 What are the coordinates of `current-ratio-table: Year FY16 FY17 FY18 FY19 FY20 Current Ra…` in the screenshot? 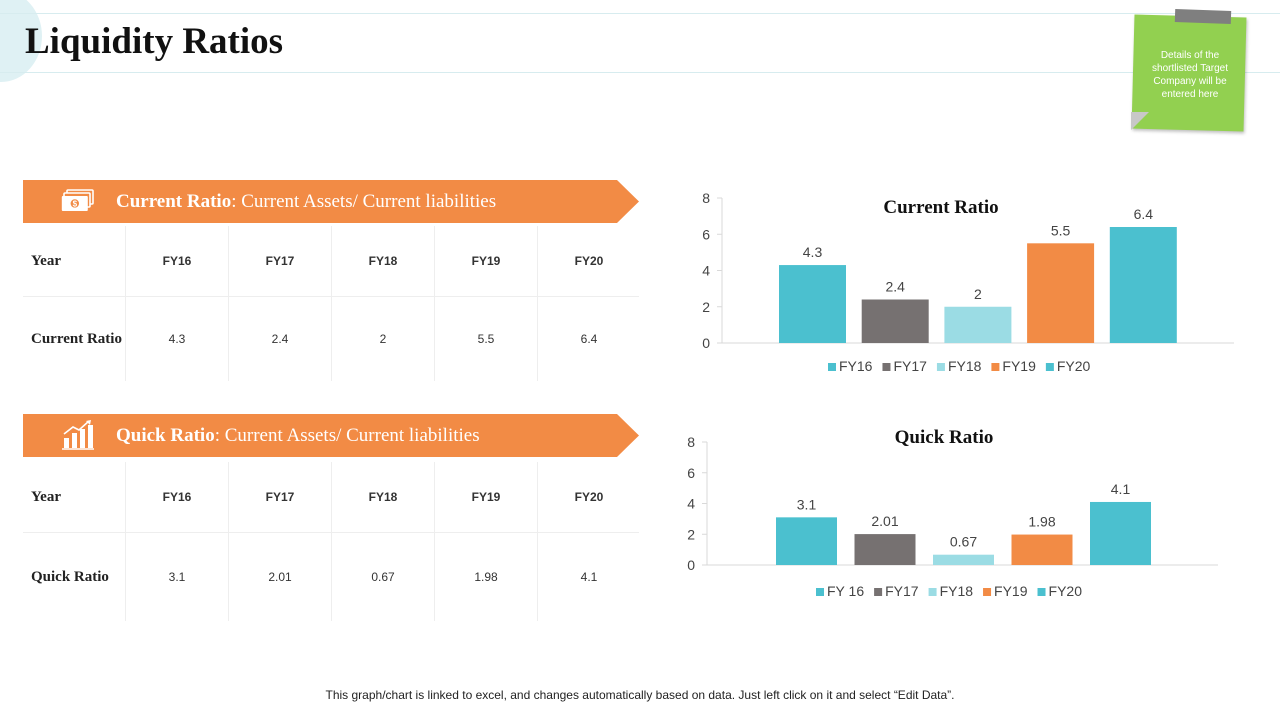 It's located at (331, 303).